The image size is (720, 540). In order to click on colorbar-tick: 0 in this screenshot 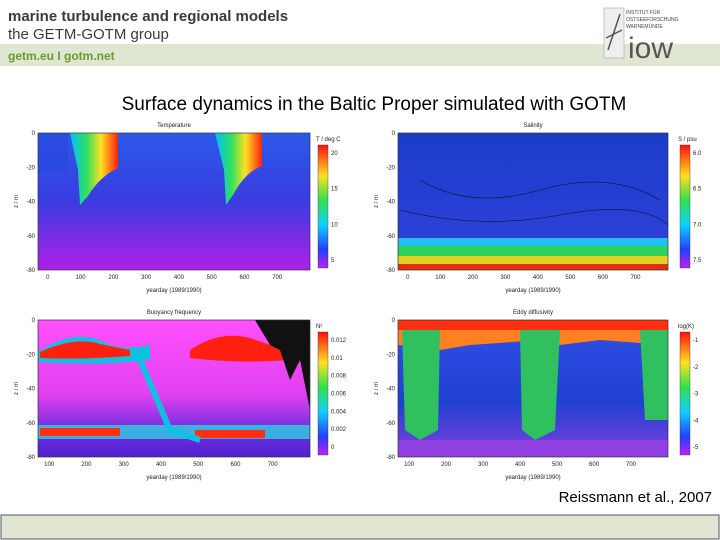, I will do `click(333, 448)`.